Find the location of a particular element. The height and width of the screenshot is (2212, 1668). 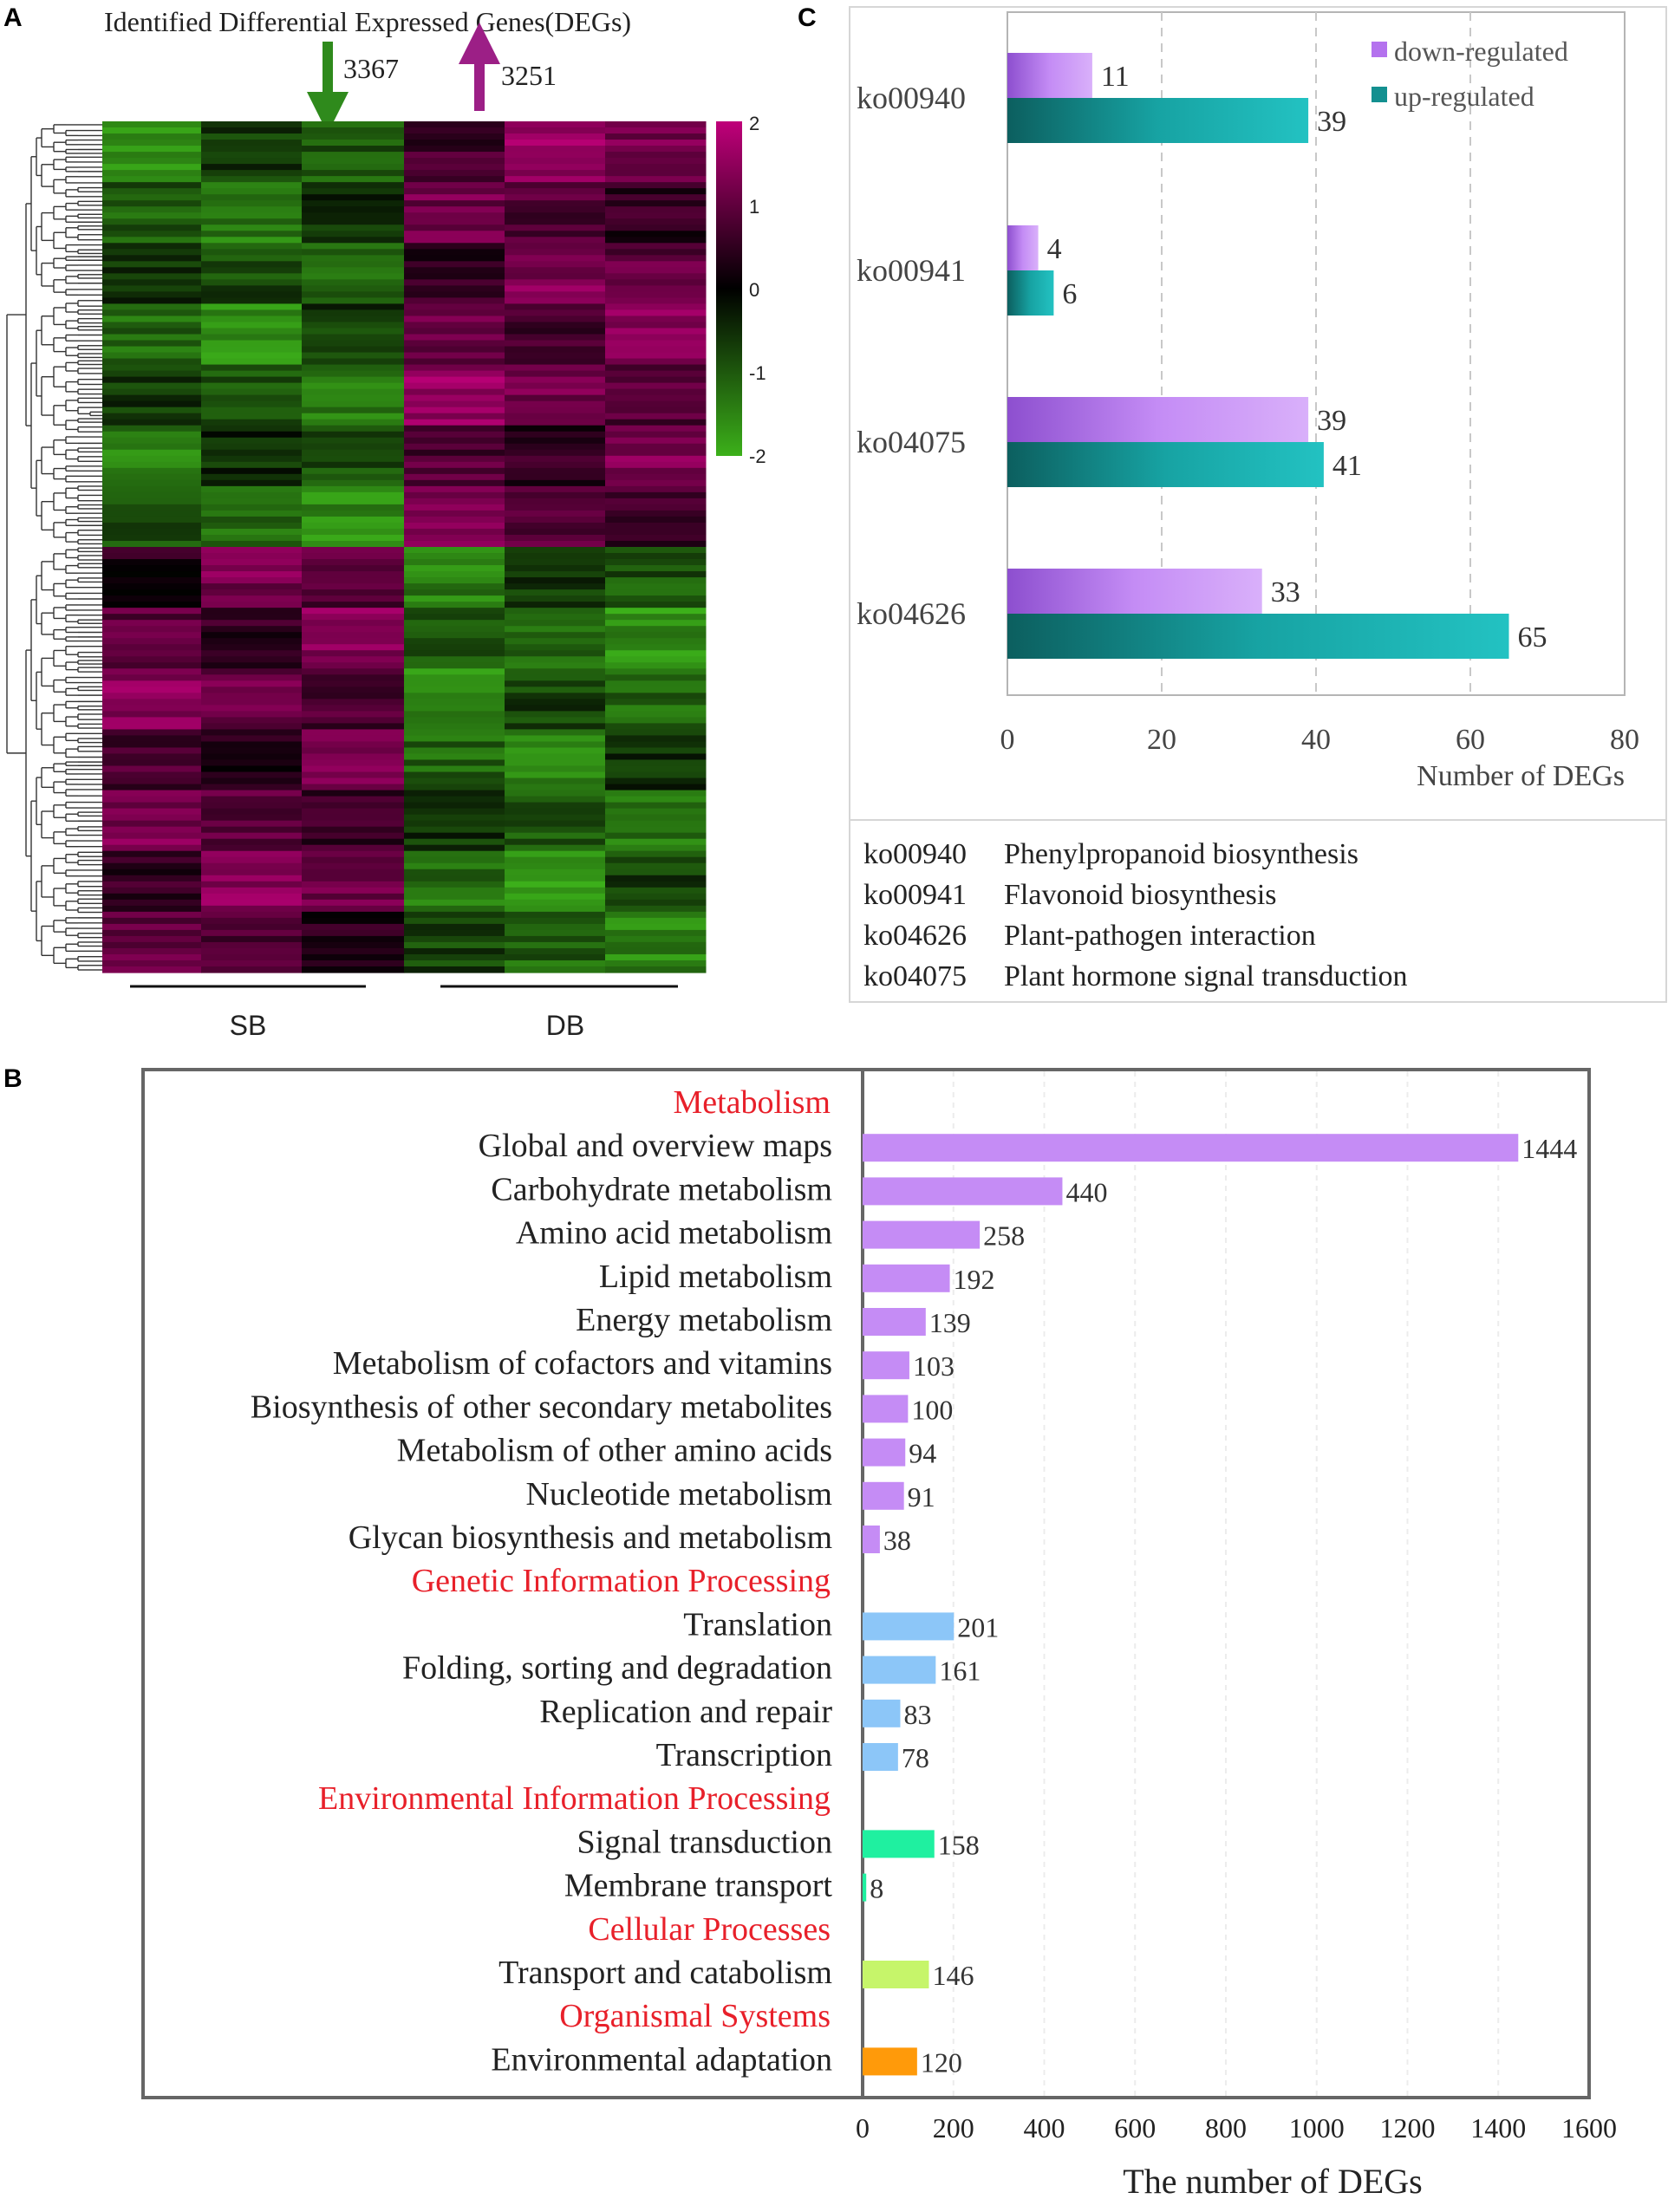

bar-value-label: 41 is located at coordinates (1347, 466).